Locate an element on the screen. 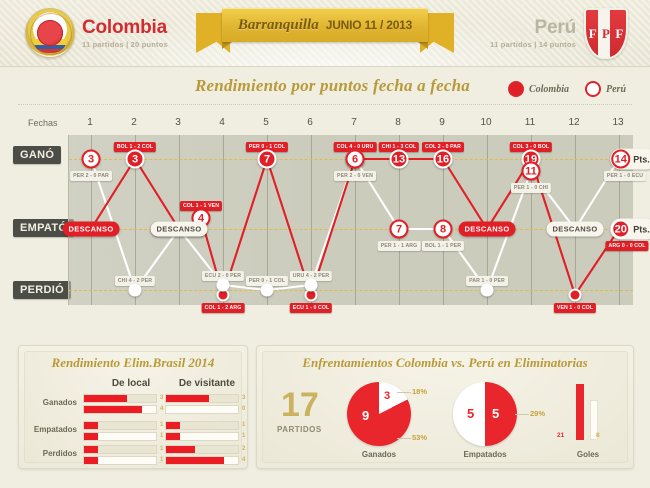 The height and width of the screenshot is (488, 650). goles-bar-peru is located at coordinates (594, 420).